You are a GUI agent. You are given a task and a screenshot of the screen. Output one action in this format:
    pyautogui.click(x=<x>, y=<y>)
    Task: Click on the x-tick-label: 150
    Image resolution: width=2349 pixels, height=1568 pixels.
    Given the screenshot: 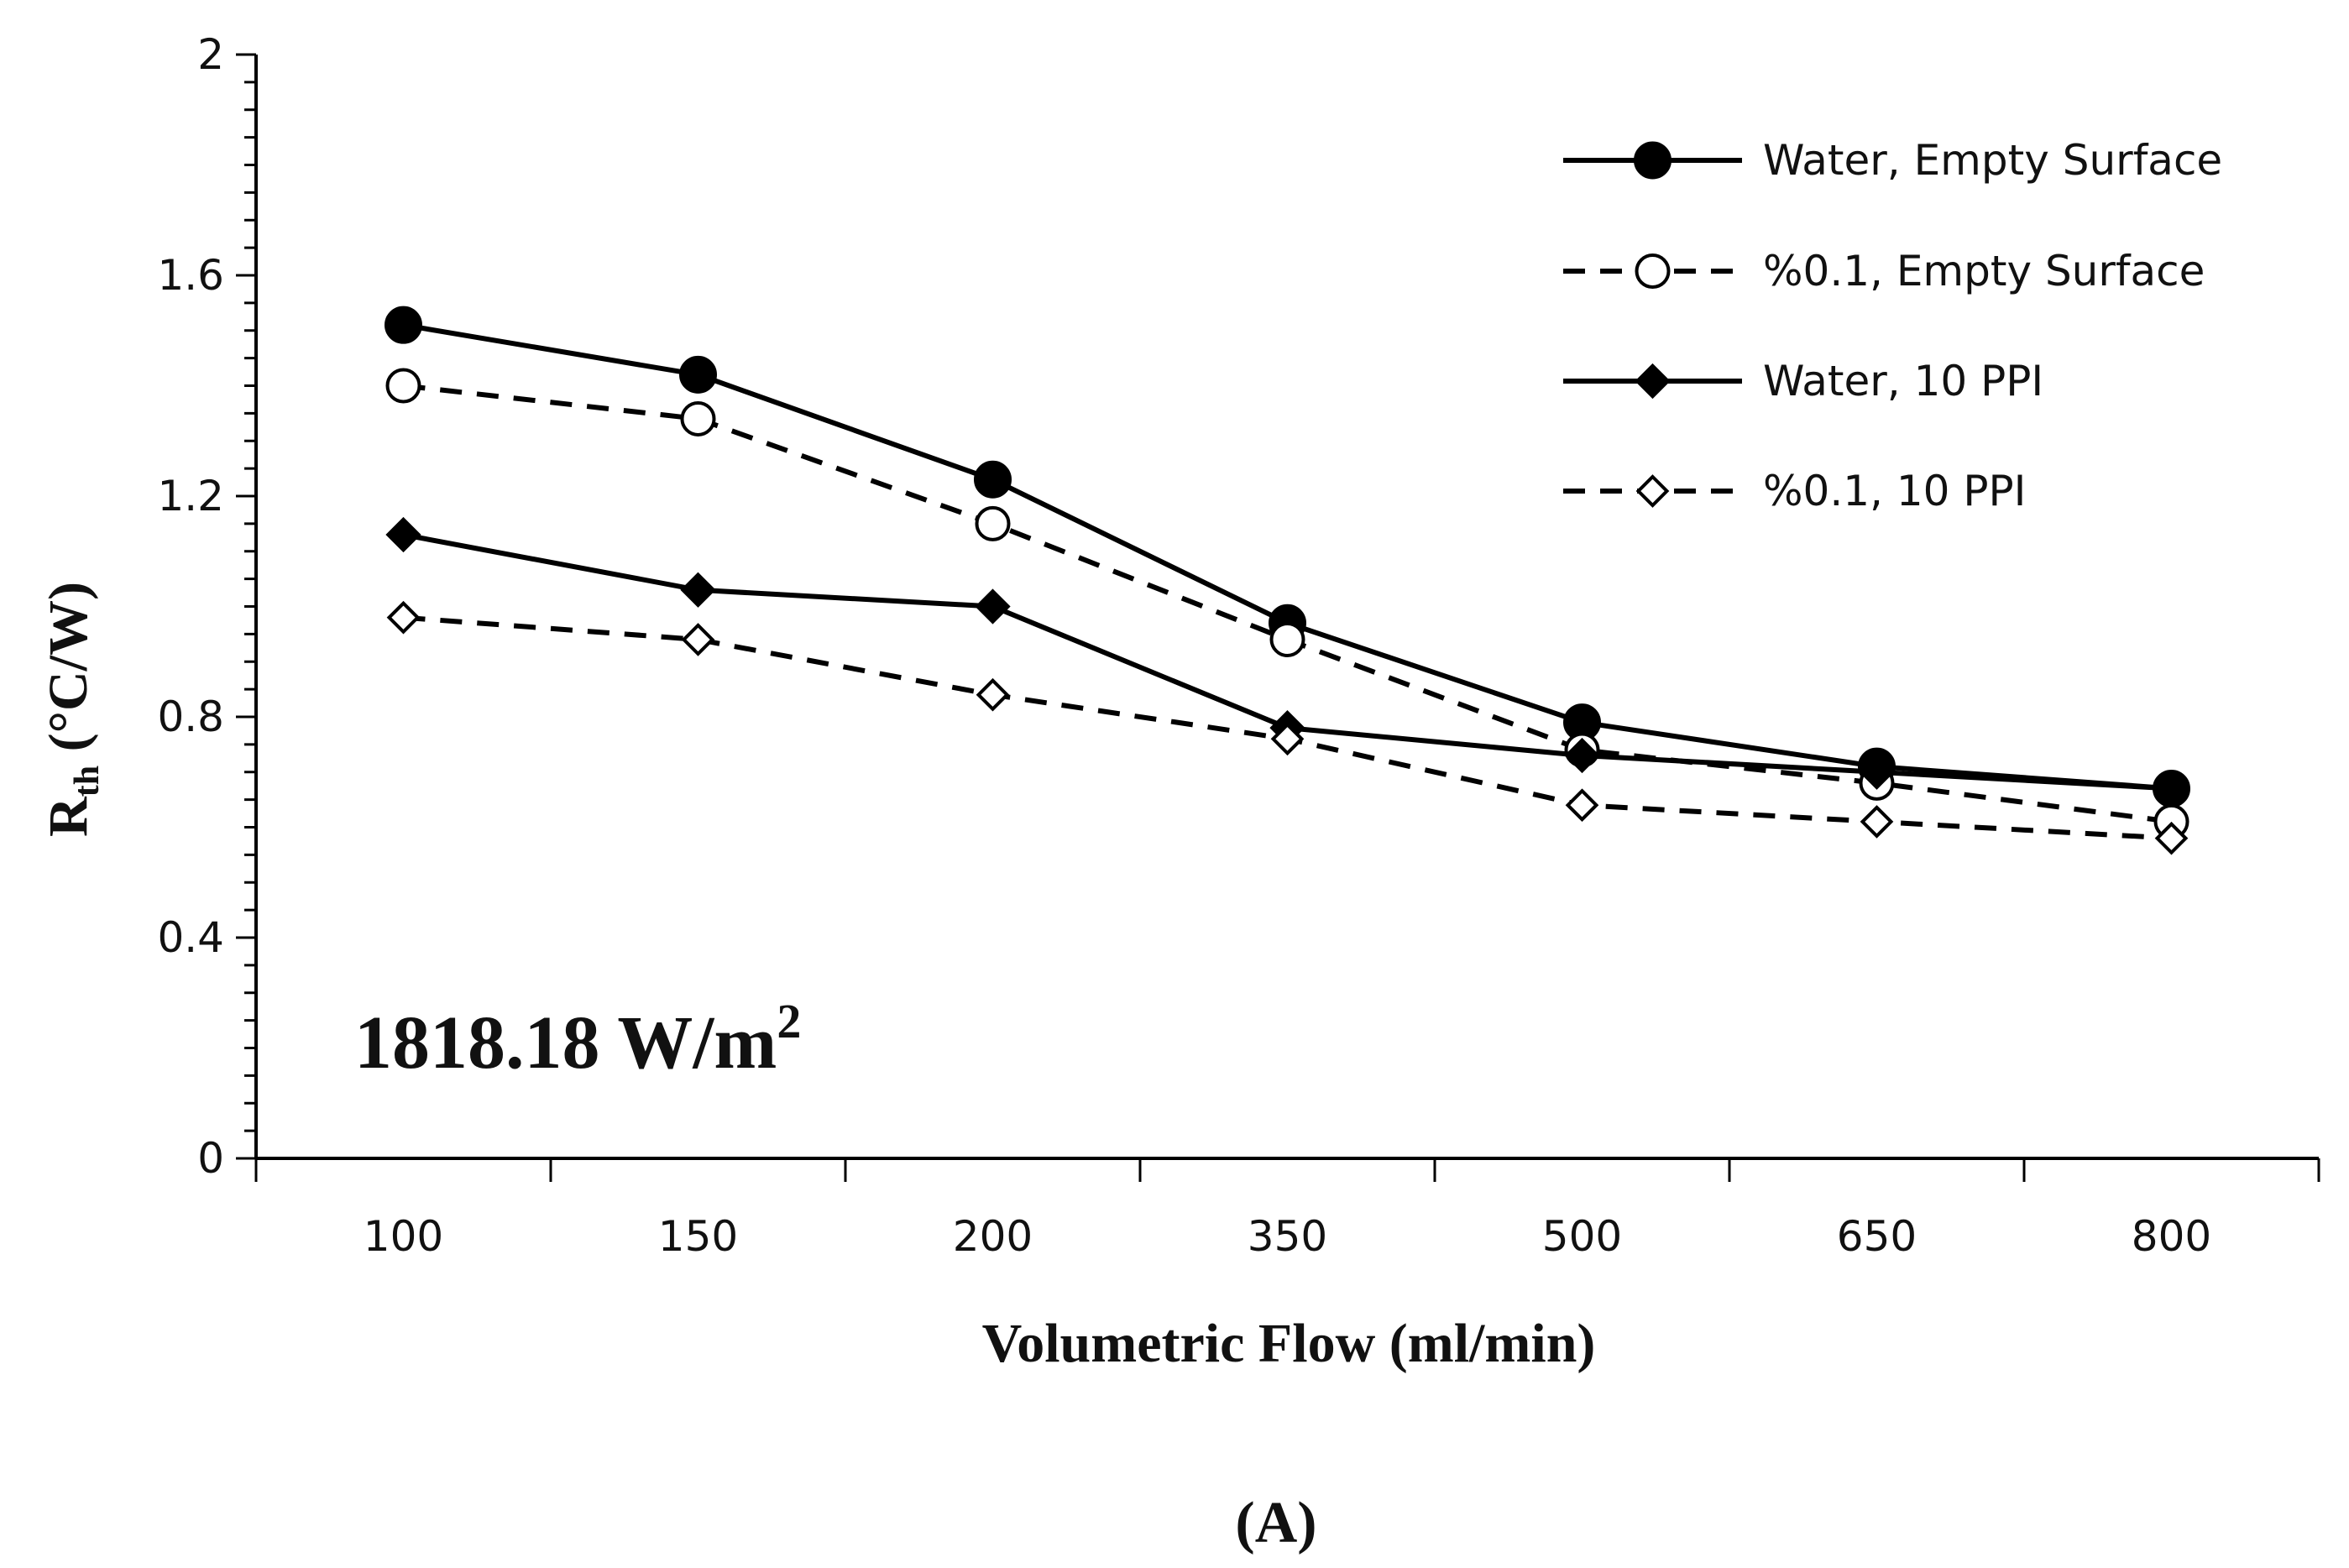 What is the action you would take?
    pyautogui.click(x=698, y=1236)
    